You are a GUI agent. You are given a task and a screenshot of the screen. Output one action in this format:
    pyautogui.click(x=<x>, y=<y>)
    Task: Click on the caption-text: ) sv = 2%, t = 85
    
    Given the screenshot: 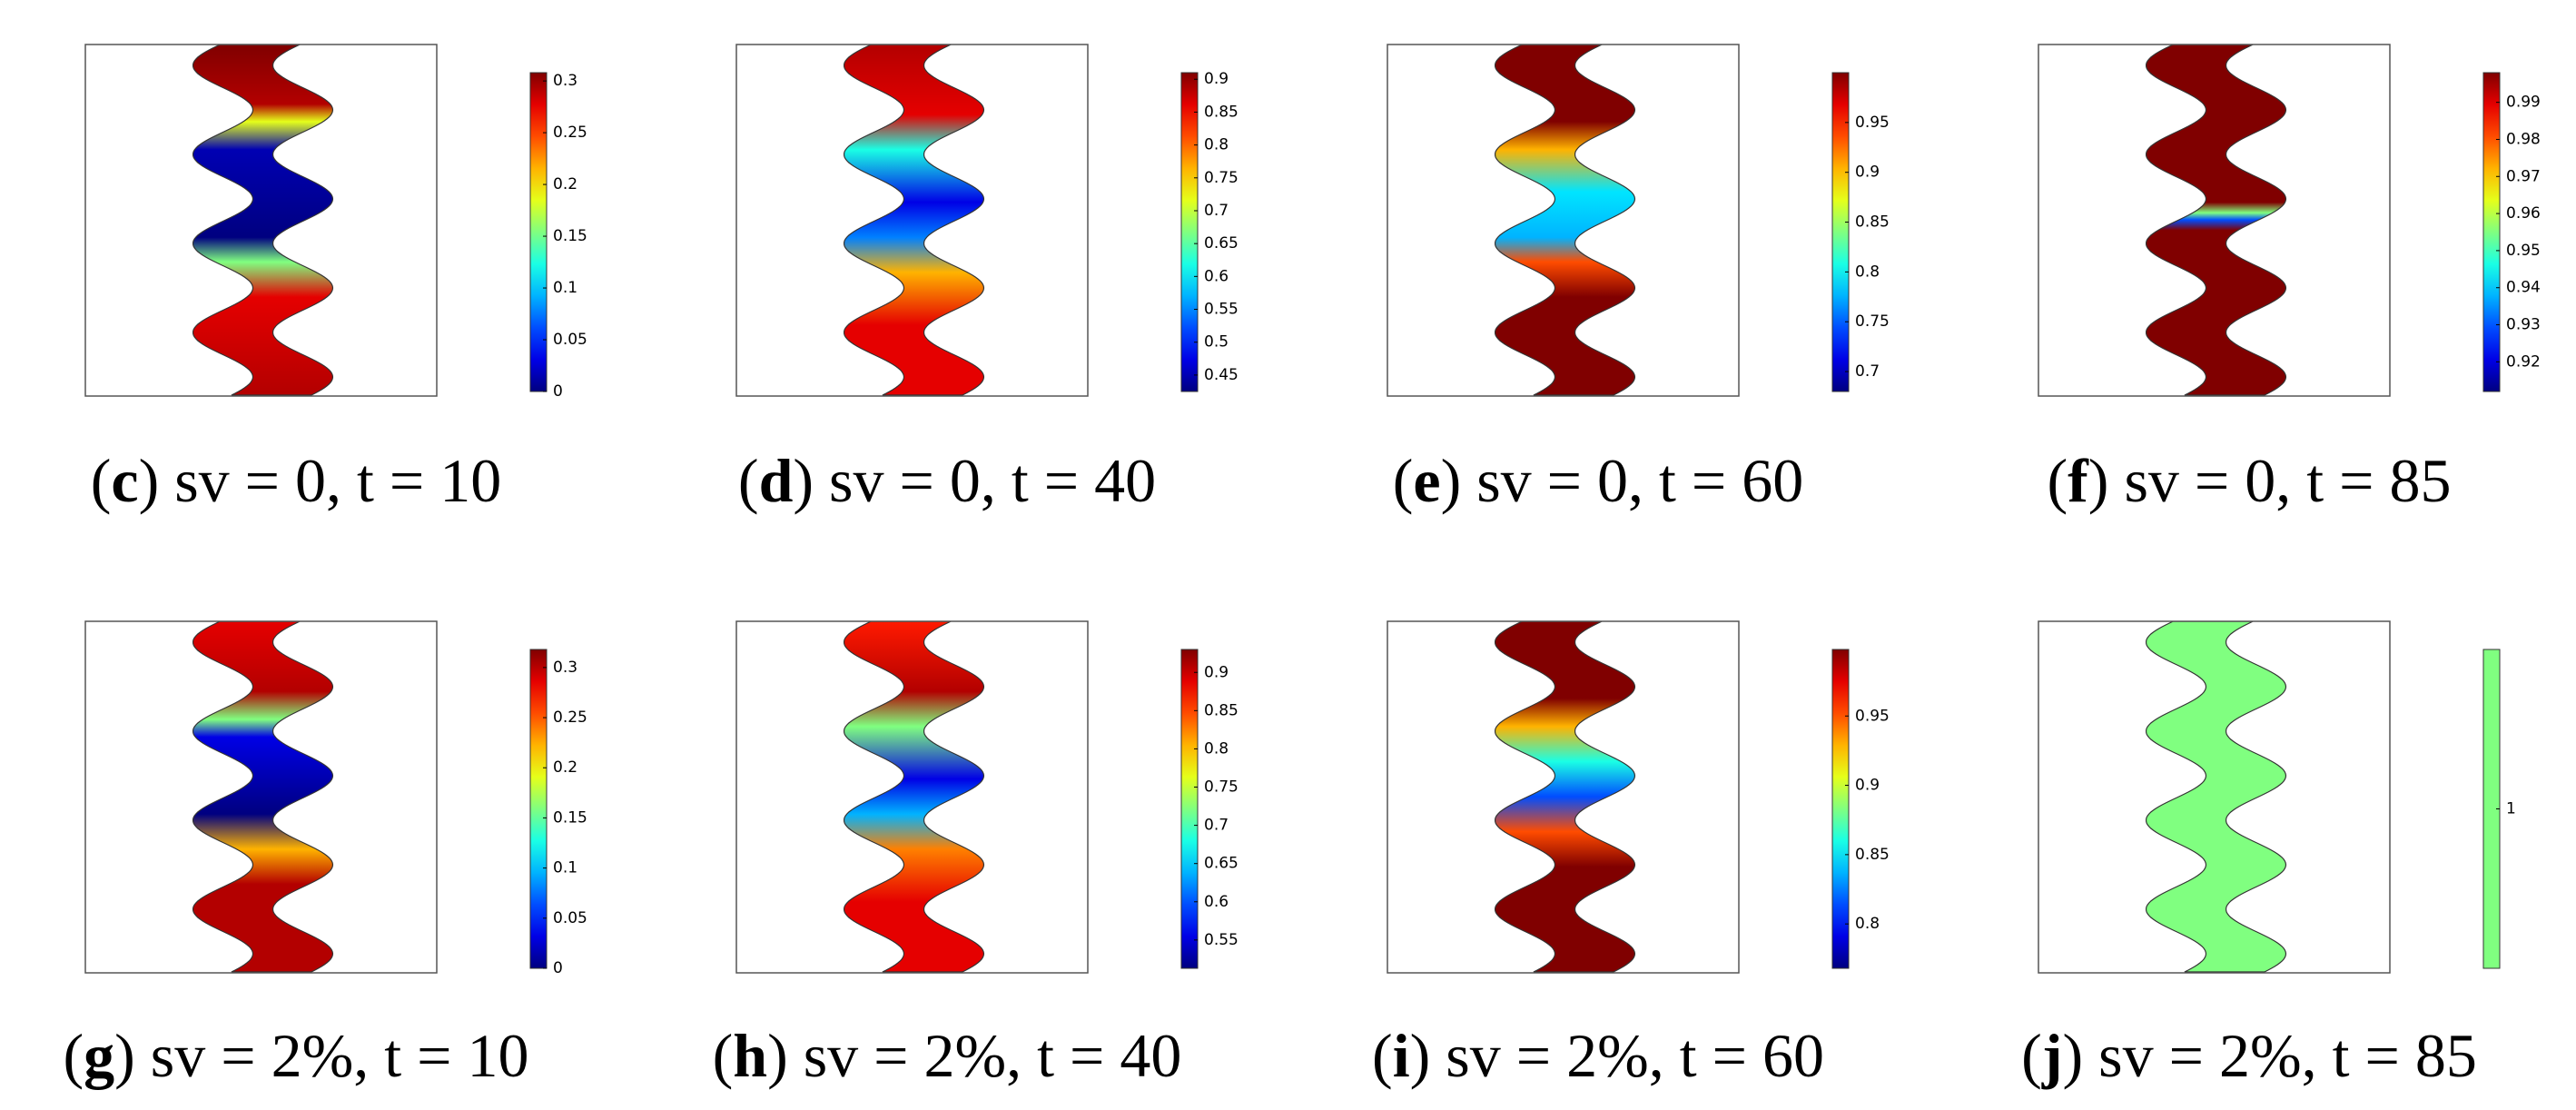 What is the action you would take?
    pyautogui.click(x=2269, y=1055)
    